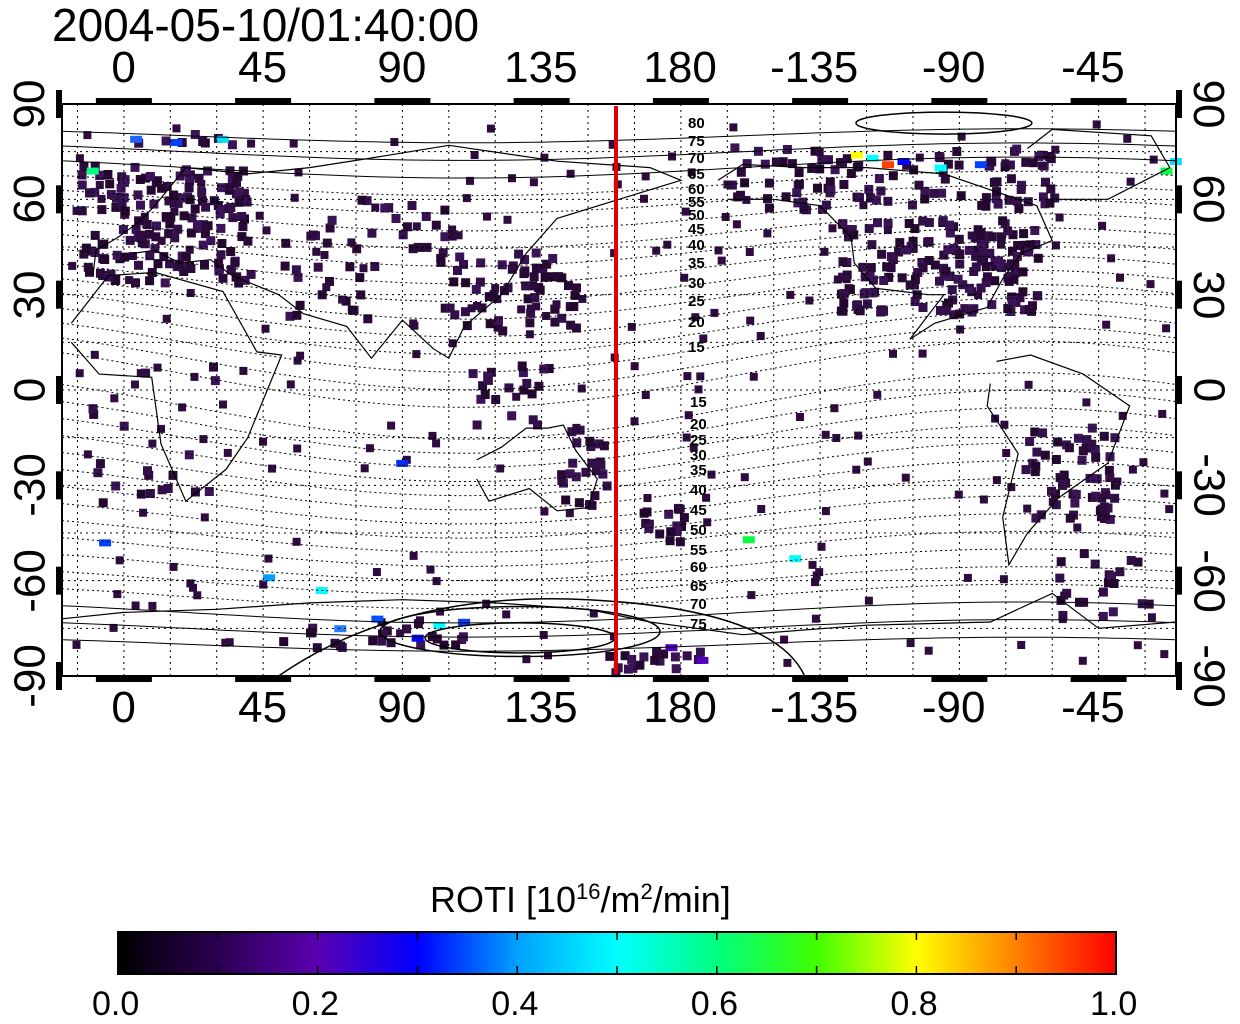  Describe the element at coordinates (1208, 104) in the screenshot. I see `y-tick-label-right: 90` at that location.